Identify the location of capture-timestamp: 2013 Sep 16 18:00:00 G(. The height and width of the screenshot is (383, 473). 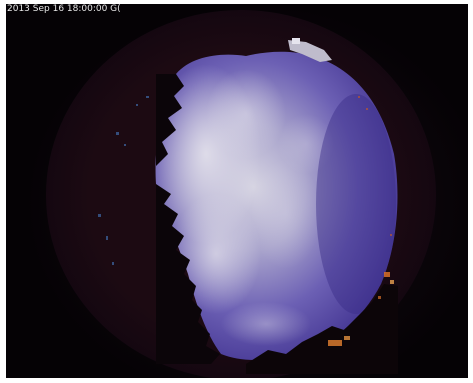
(64, 9).